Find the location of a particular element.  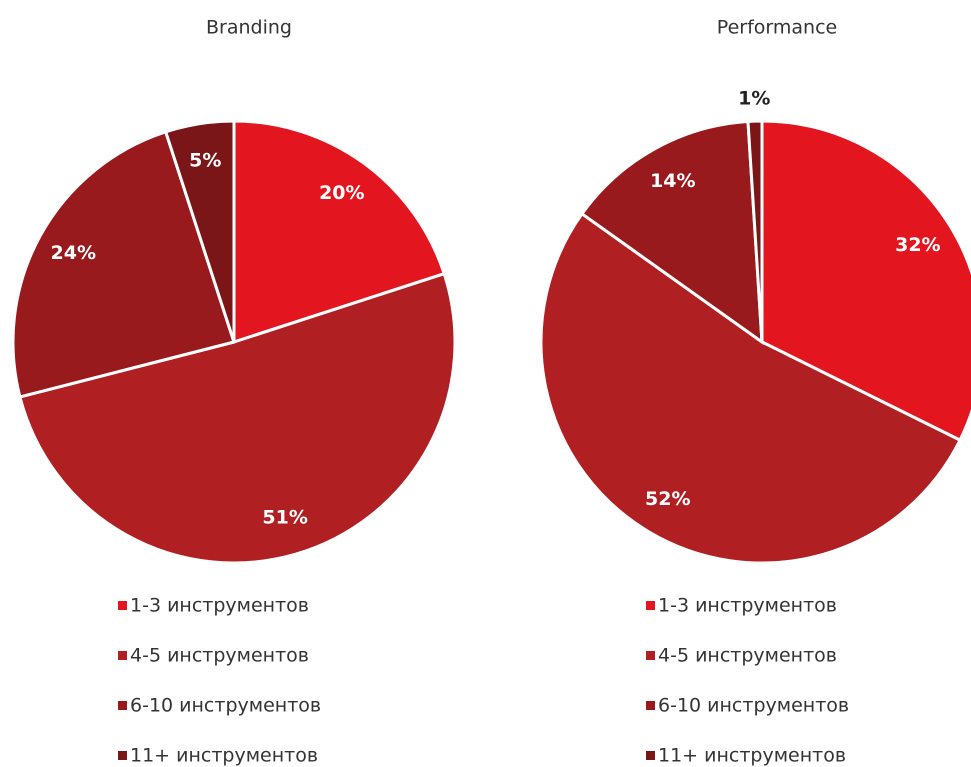

data-label: 24% is located at coordinates (73, 253).